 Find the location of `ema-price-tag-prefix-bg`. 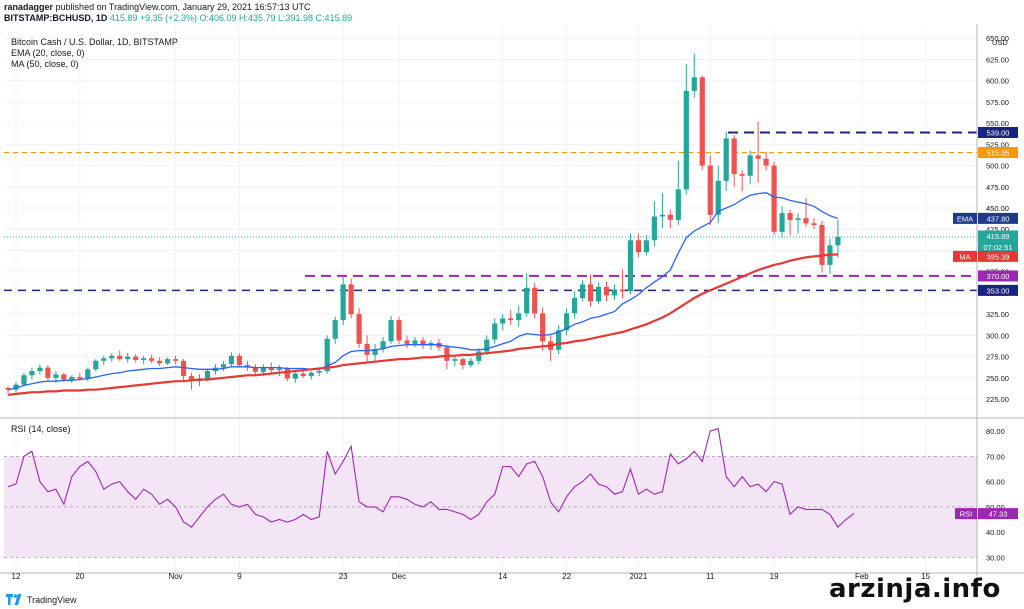

ema-price-tag-prefix-bg is located at coordinates (965, 218).